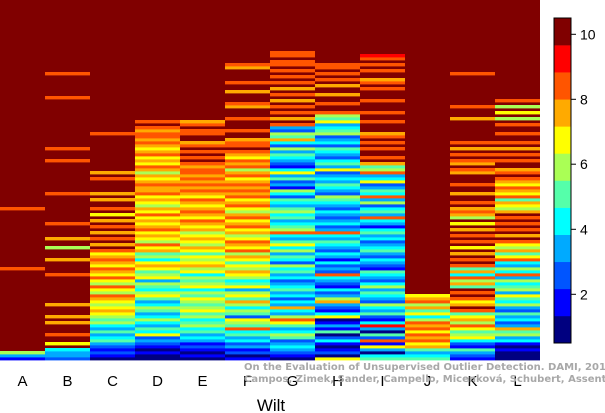 This screenshot has width=605, height=413. I want to click on x-tick-H: H, so click(337, 381).